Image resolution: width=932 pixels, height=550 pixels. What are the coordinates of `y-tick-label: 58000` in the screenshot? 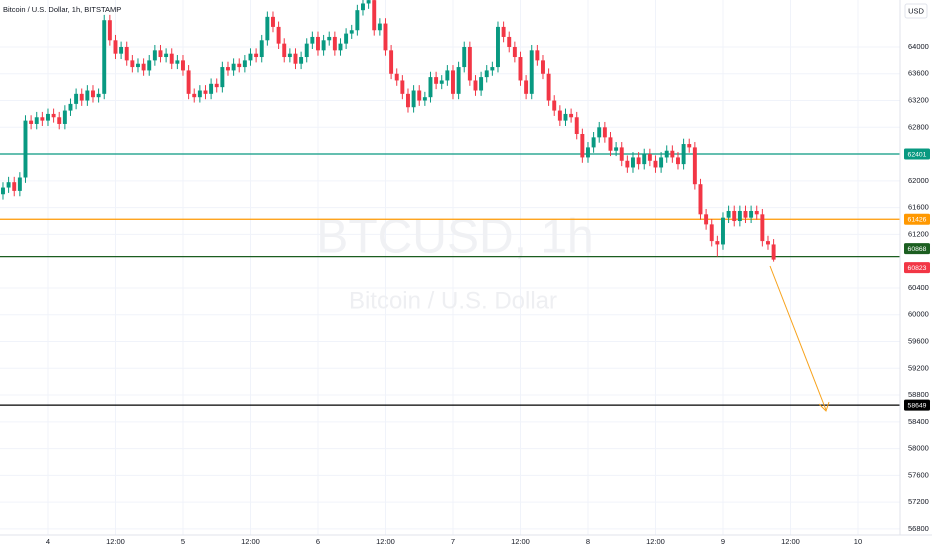 It's located at (918, 448).